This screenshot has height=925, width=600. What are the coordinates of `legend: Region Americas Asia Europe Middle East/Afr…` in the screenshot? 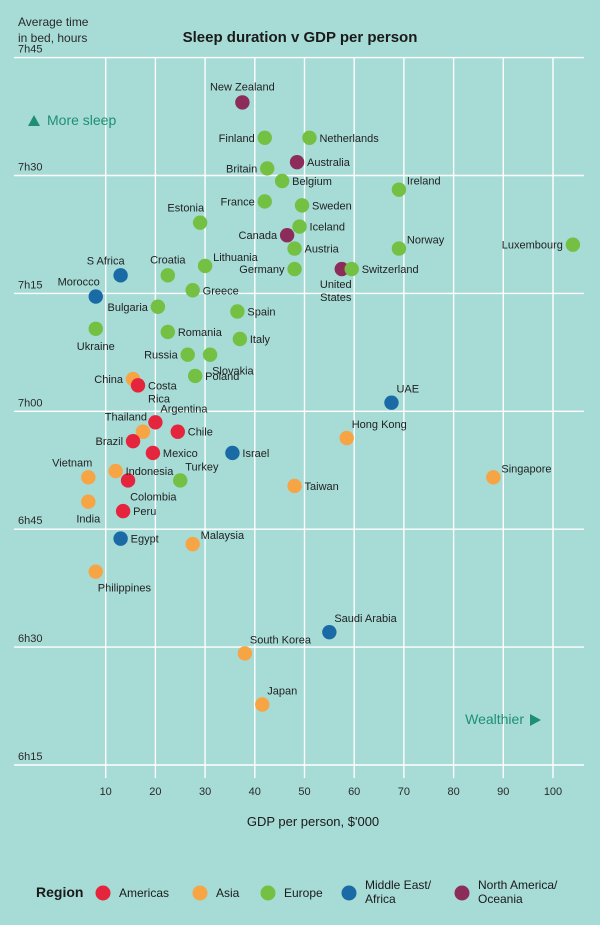 It's located at (297, 892).